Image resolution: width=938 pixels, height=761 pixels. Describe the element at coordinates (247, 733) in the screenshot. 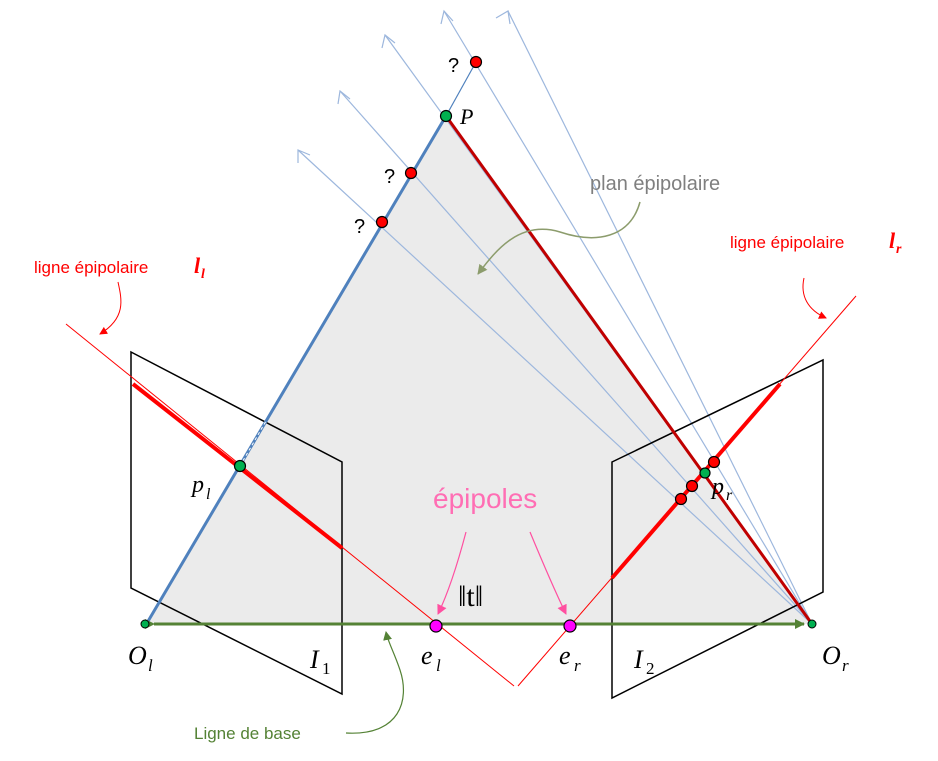

I see `label-ligne-de-base: Ligne de base` at that location.